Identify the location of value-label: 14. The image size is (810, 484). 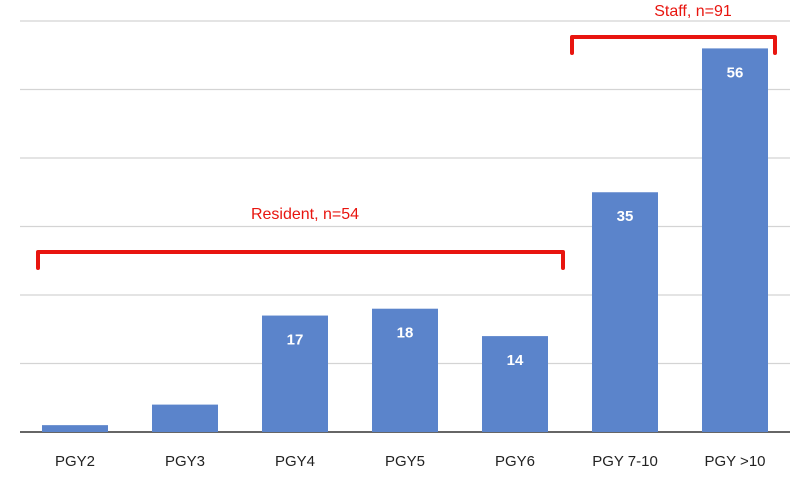
(515, 360).